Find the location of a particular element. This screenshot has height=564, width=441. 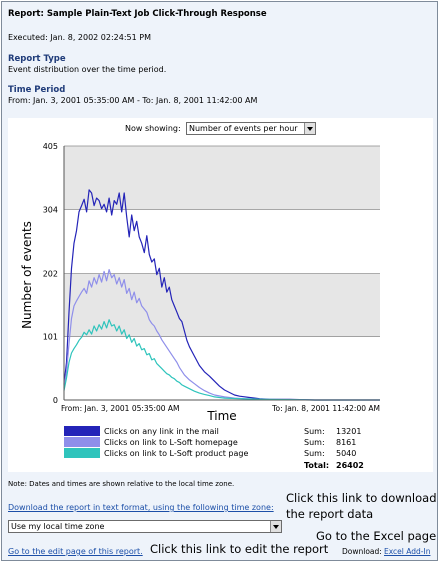

report-type-heading: Report Type is located at coordinates (37, 59).